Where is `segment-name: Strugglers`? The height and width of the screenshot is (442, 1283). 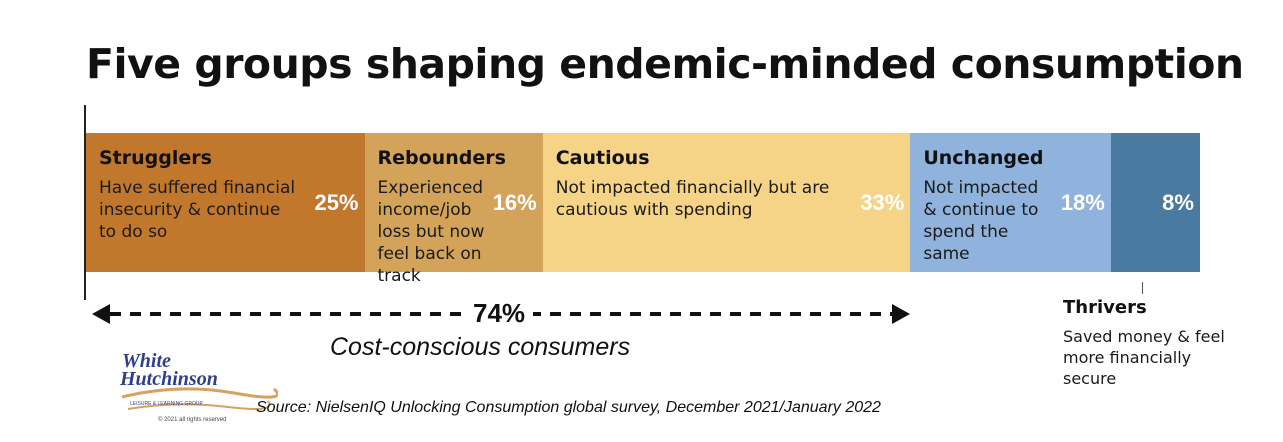
segment-name: Strugglers is located at coordinates (155, 158).